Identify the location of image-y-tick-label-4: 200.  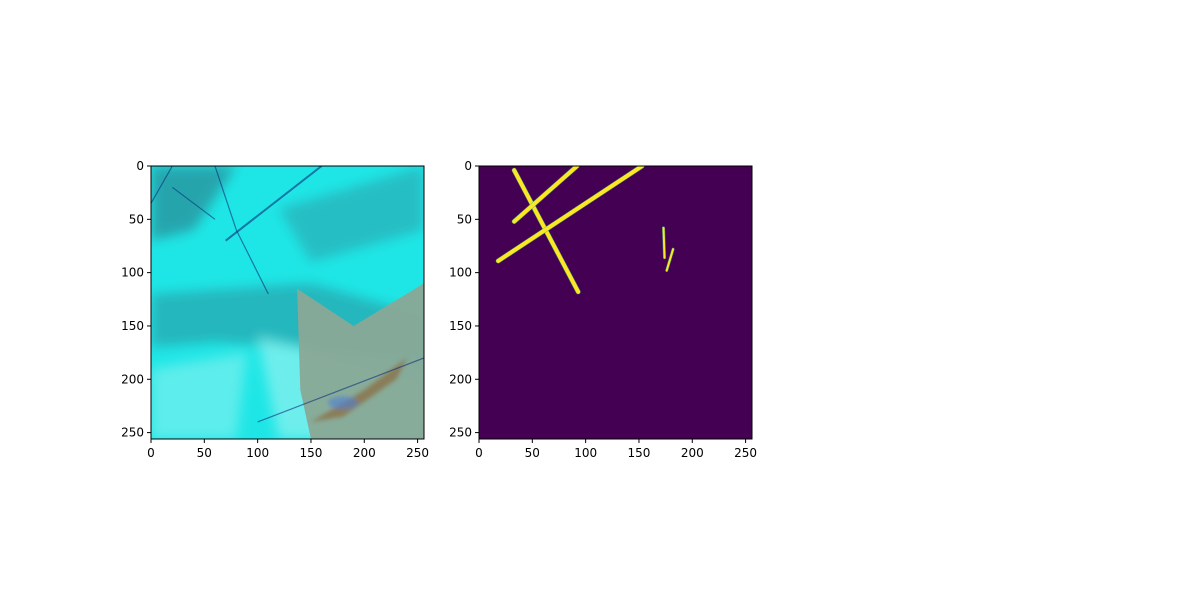
(132, 379).